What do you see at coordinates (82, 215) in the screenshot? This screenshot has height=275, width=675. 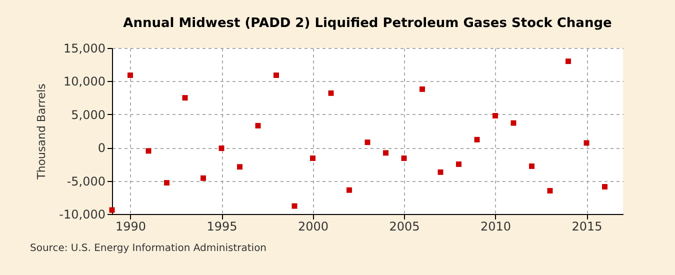 I see `y-tick-label: -10,000` at bounding box center [82, 215].